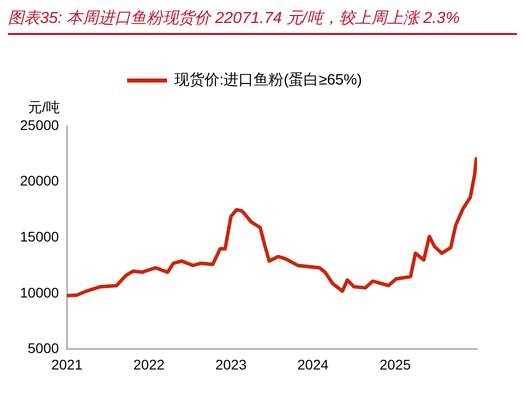 This screenshot has width=525, height=397. I want to click on y-tick-label: 20000, so click(40, 180).